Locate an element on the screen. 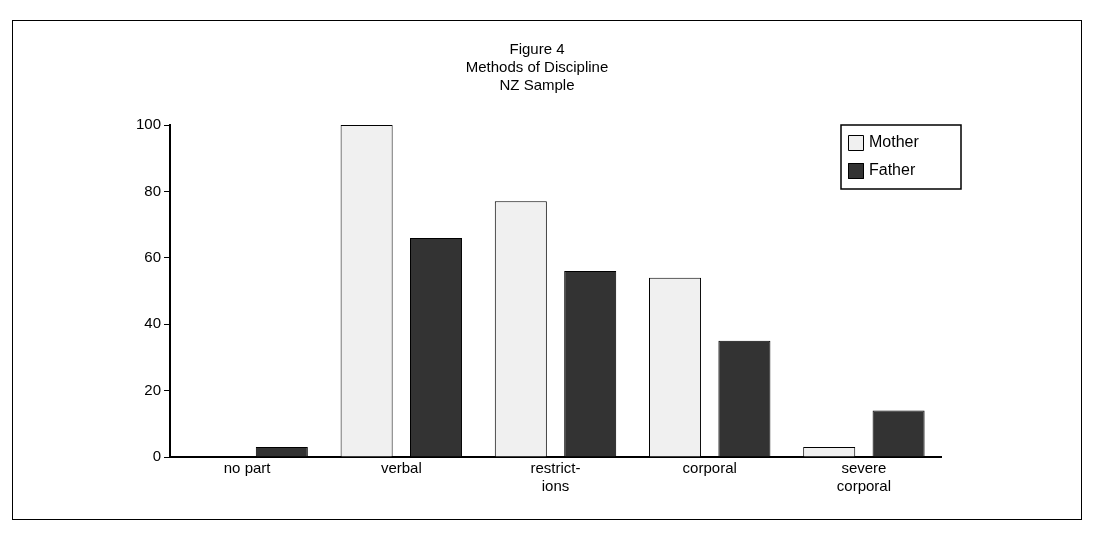 The width and height of the screenshot is (1095, 542). y-tick-label: 60 is located at coordinates (153, 256).